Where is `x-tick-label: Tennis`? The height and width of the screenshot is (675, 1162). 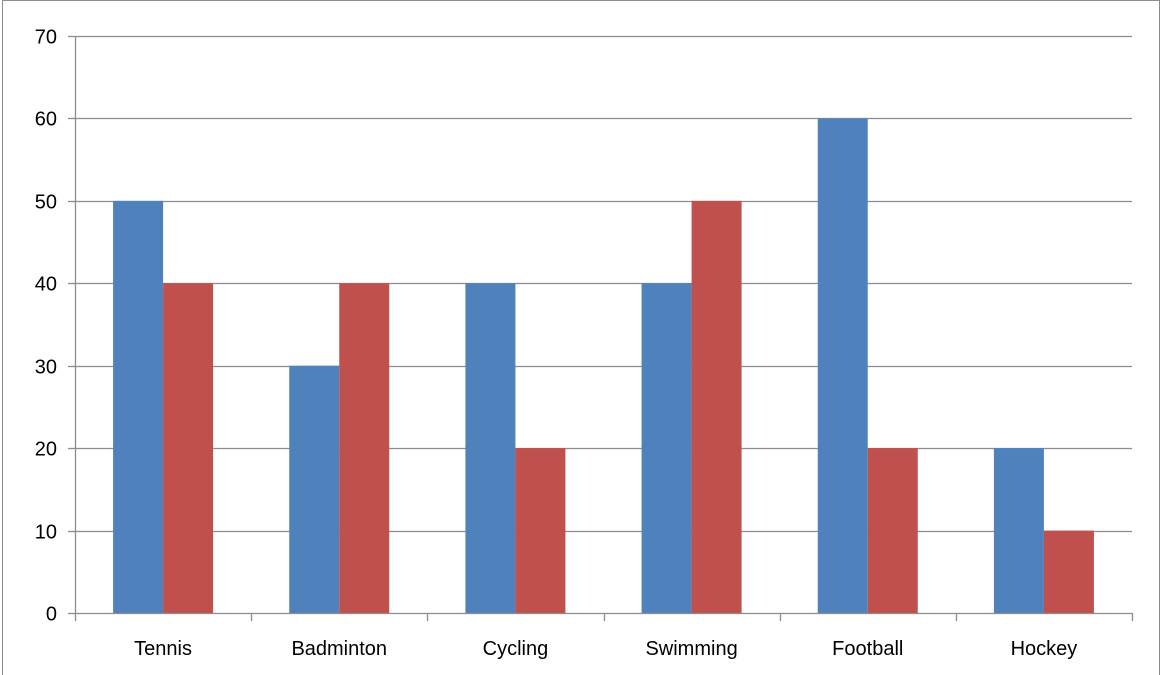 x-tick-label: Tennis is located at coordinates (163, 649).